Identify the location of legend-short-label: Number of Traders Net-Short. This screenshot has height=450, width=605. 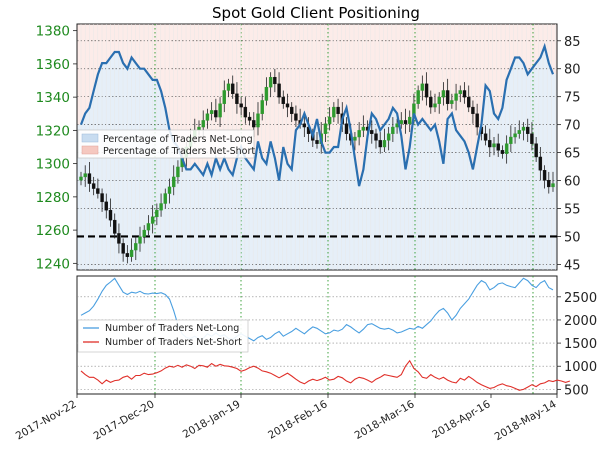
(173, 342).